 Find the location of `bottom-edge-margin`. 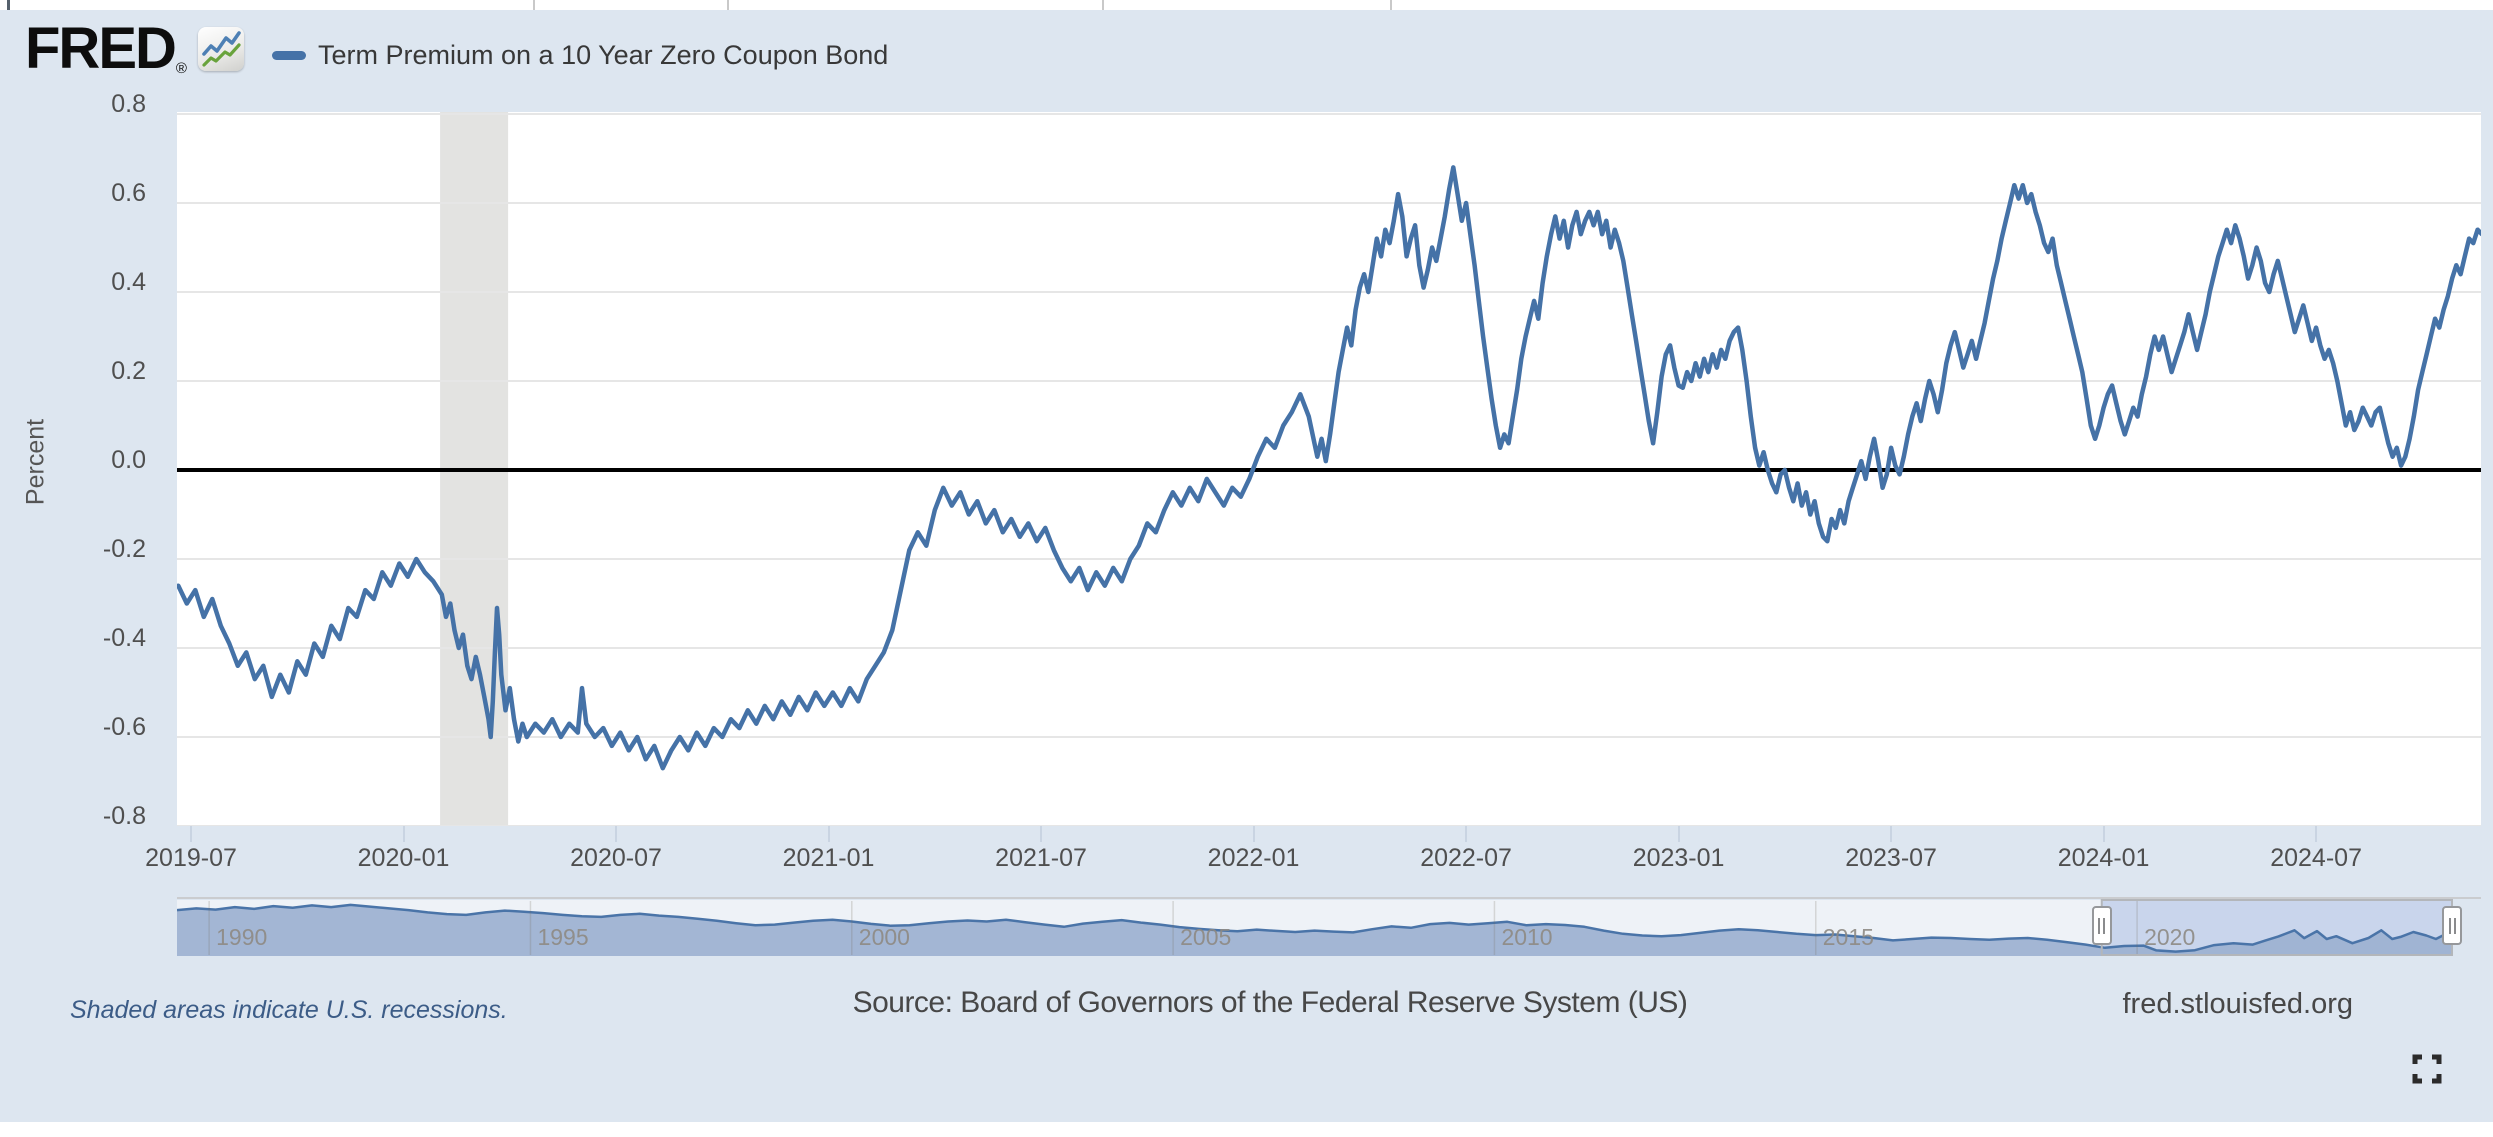

bottom-edge-margin is located at coordinates (1246, 1129).